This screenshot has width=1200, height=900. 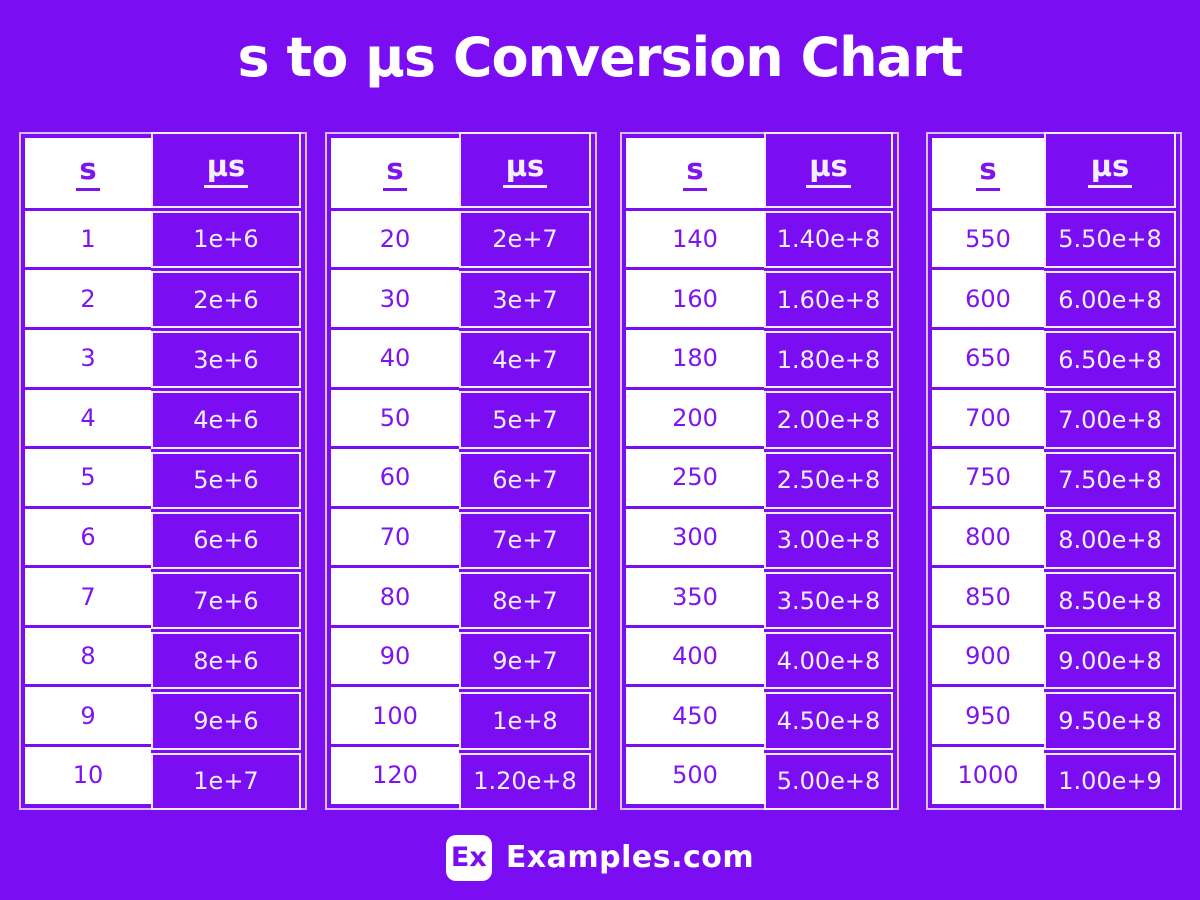 What do you see at coordinates (600, 57) in the screenshot?
I see `page-title: s to µs Conversion Chart` at bounding box center [600, 57].